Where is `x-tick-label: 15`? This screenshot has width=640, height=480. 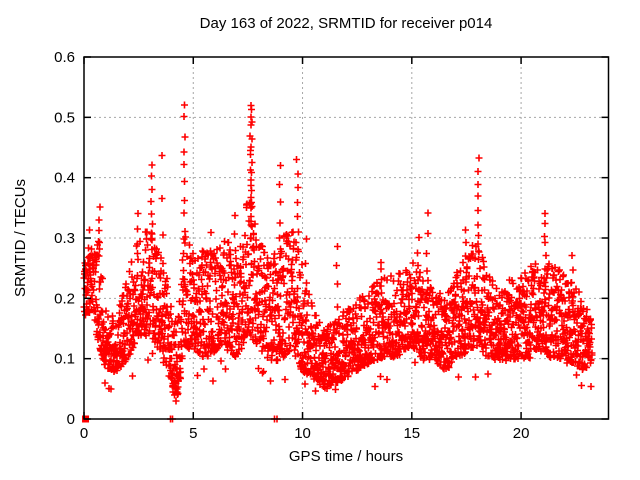
x-tick-label: 15 is located at coordinates (411, 433).